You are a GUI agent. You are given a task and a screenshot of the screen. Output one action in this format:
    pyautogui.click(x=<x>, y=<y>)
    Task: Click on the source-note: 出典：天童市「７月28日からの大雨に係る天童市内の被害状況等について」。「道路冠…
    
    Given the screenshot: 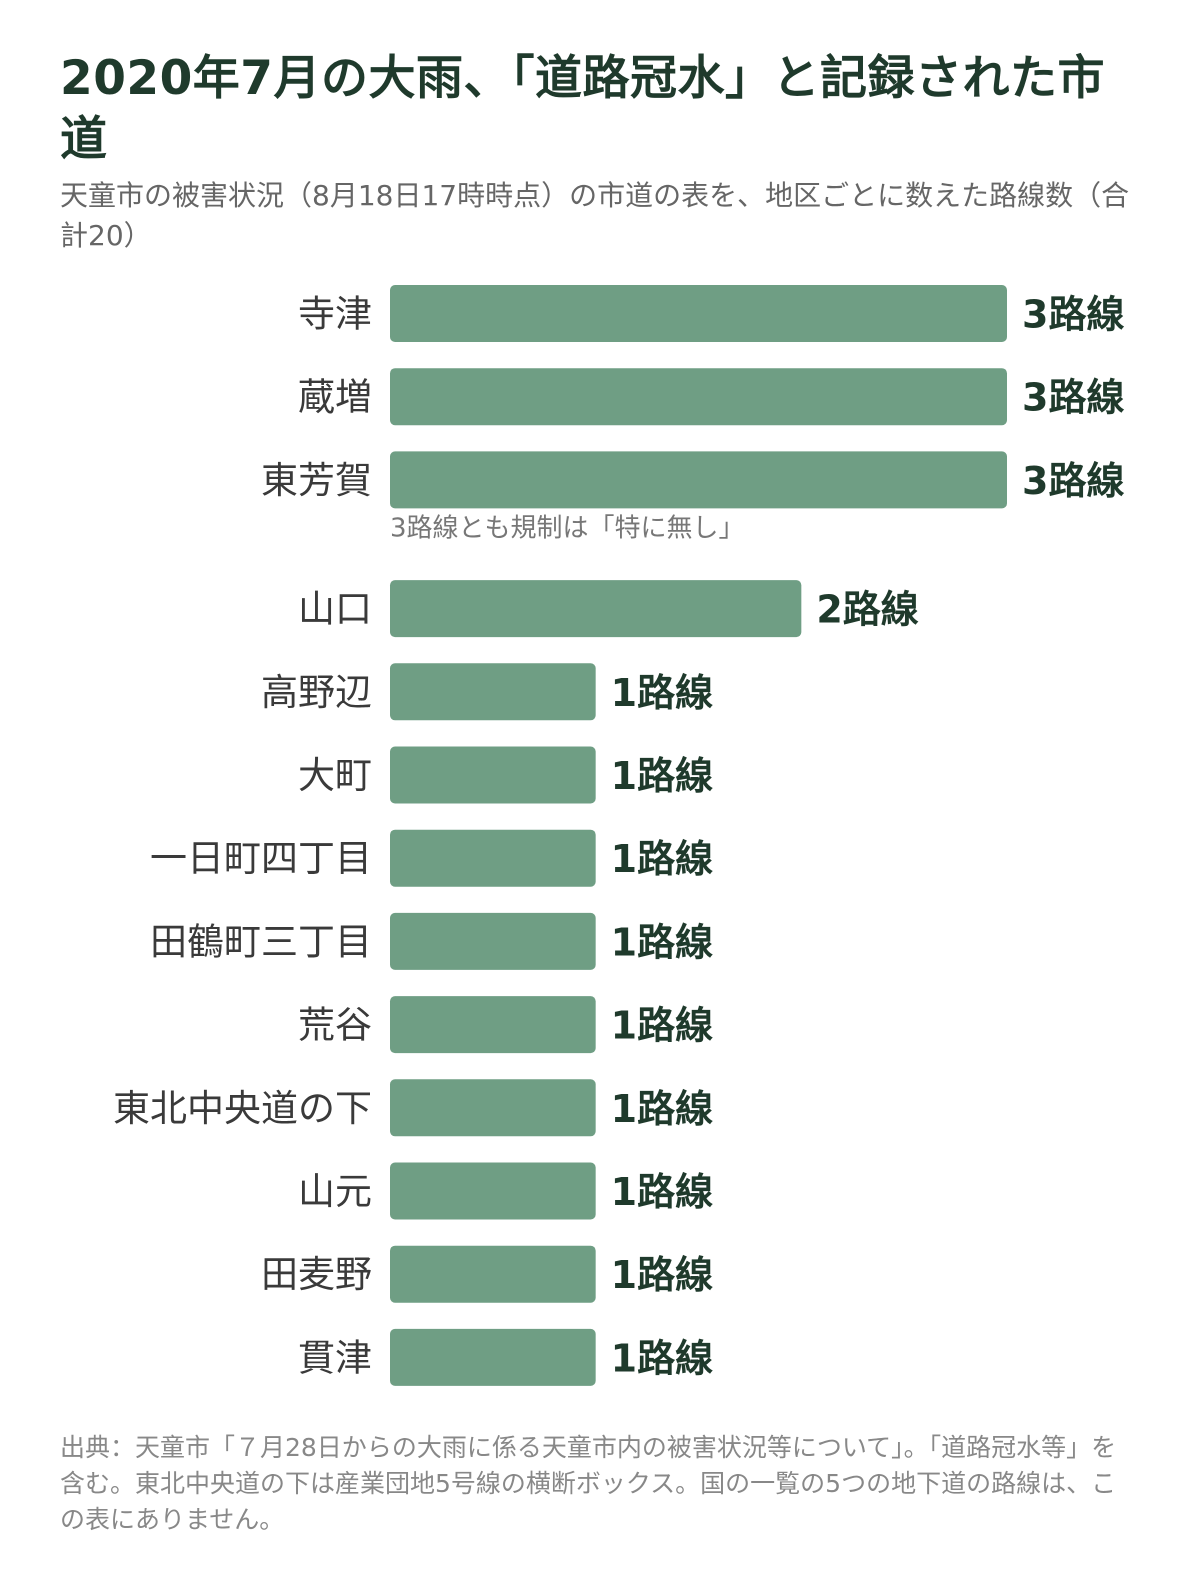 What is the action you would take?
    pyautogui.click(x=588, y=1483)
    